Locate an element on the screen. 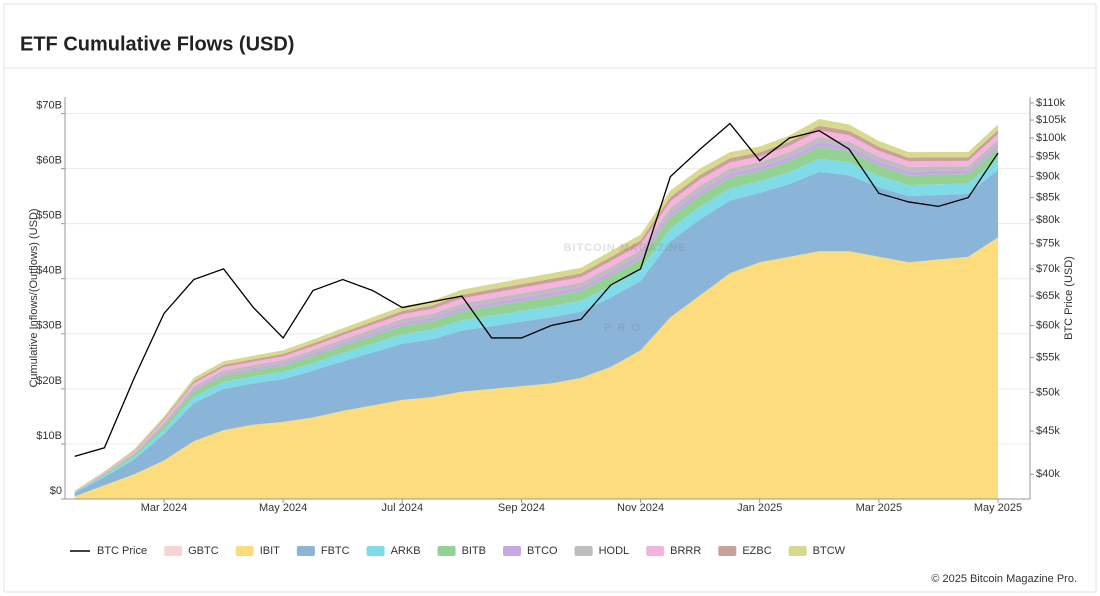 The height and width of the screenshot is (596, 1100). watermark: BITCOIN MAGAZINE is located at coordinates (625, 248).